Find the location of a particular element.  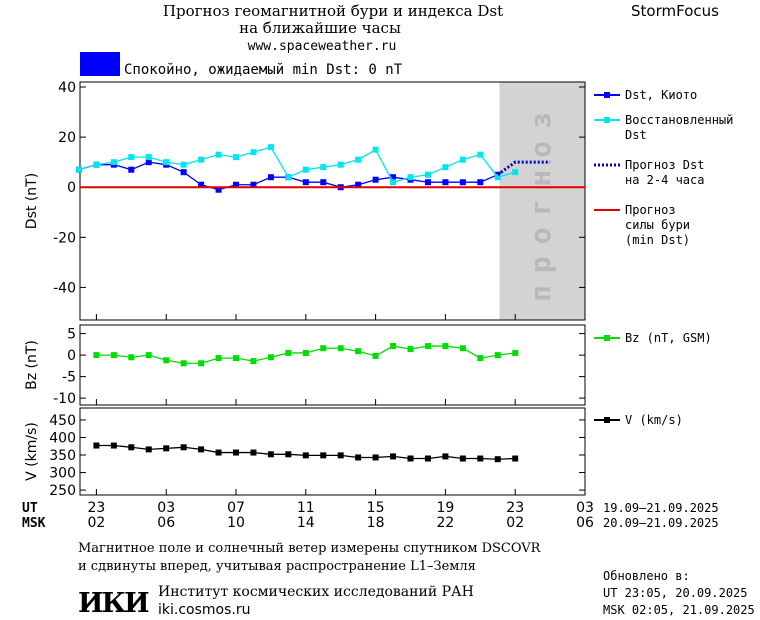

ut-dates: 19.09–21.09.2025 is located at coordinates (661, 508).